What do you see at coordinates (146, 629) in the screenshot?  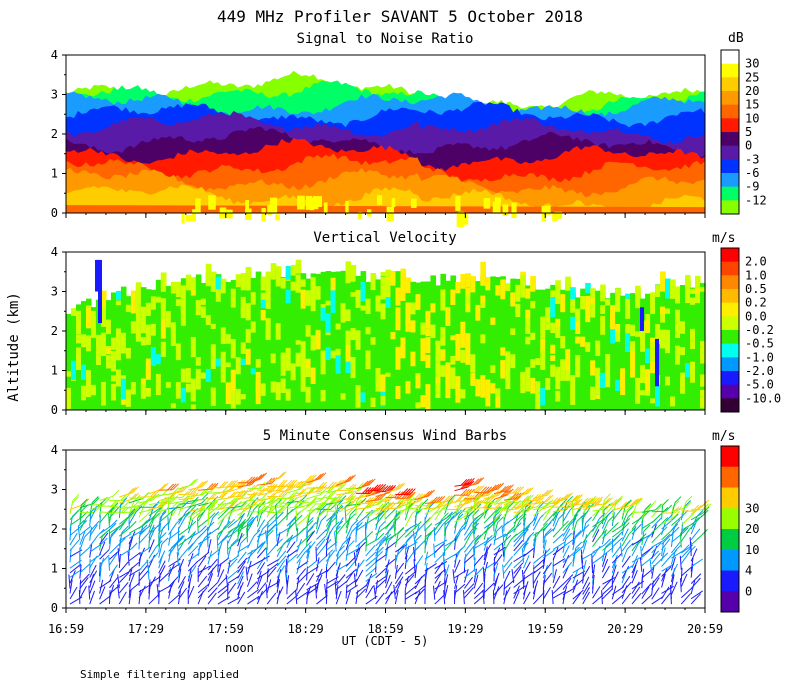 I see `x-tick-label: 17:29` at bounding box center [146, 629].